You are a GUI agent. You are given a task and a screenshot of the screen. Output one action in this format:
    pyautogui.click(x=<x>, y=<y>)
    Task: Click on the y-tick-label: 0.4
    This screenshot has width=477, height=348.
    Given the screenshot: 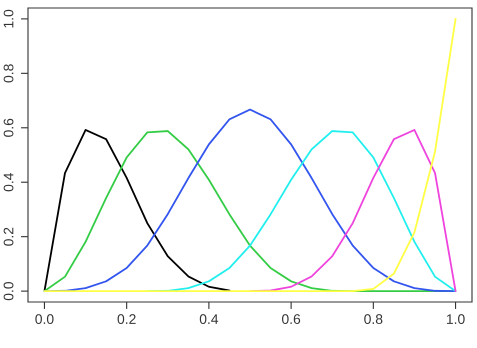 What is the action you would take?
    pyautogui.click(x=9, y=182)
    